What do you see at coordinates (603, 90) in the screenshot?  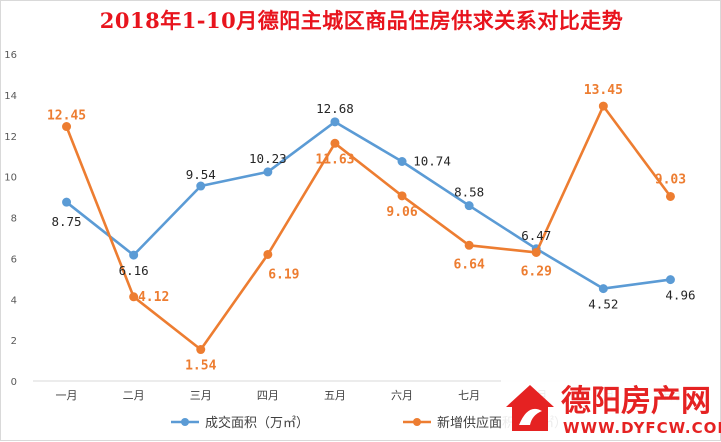 I see `series-2-data-label: 13.45` at bounding box center [603, 90].